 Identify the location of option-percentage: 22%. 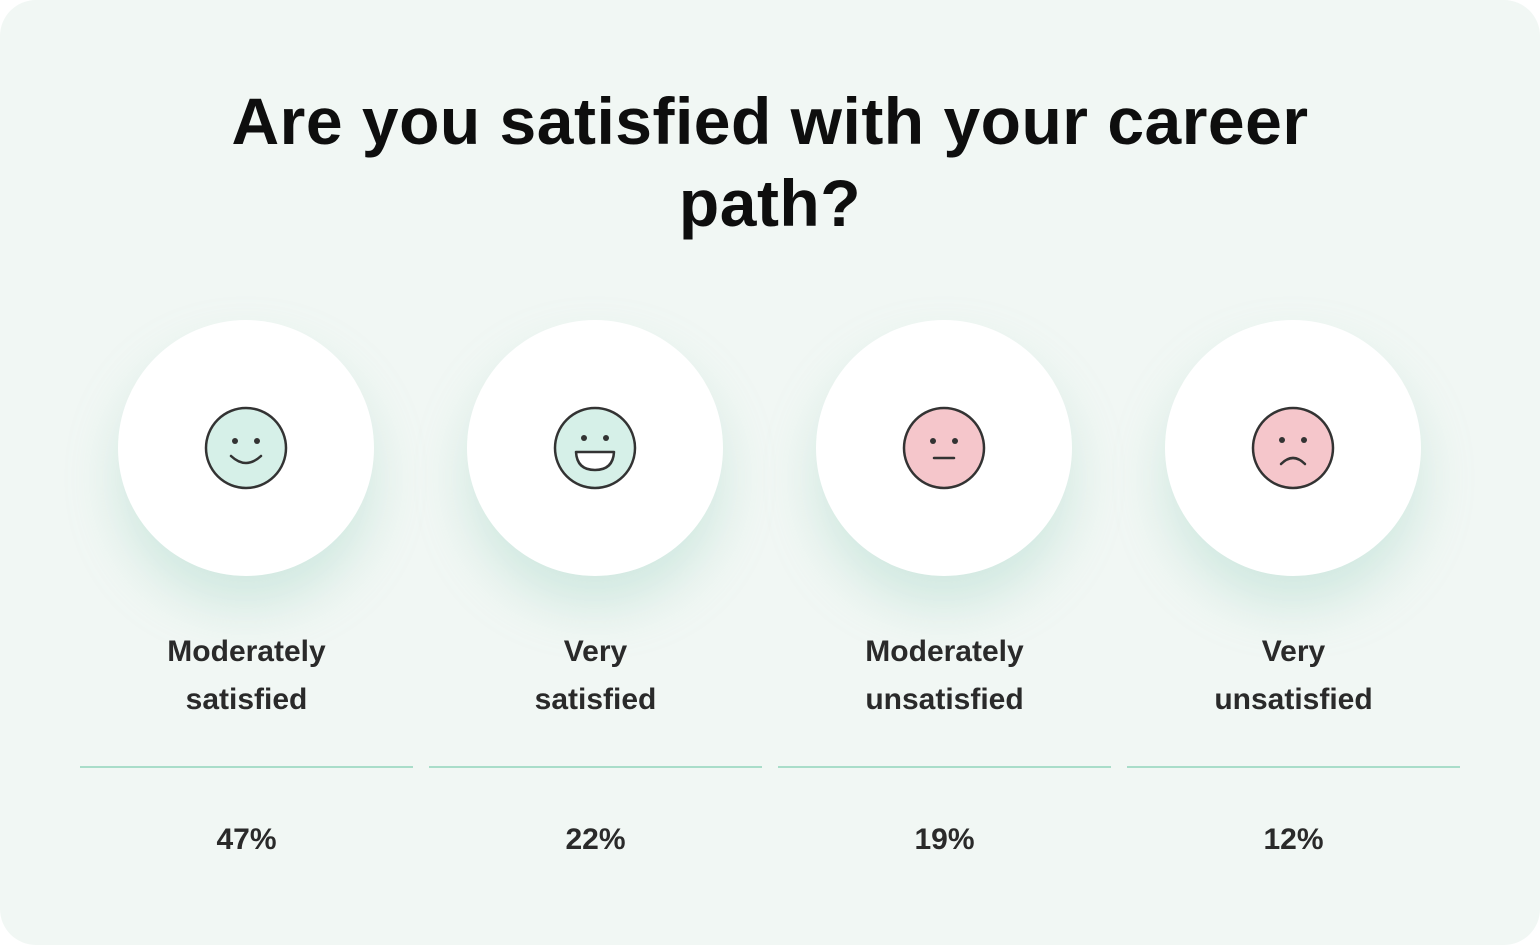
(595, 839).